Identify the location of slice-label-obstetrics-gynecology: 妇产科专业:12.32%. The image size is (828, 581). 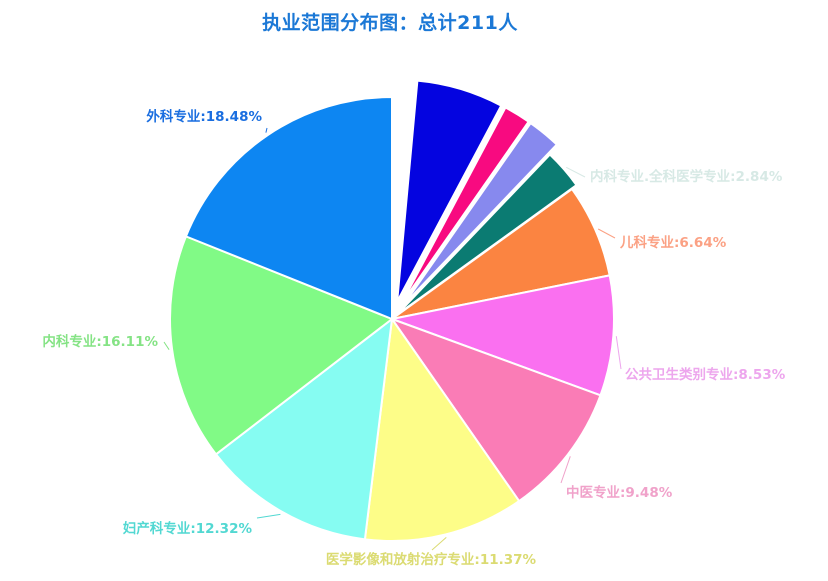
(187, 528).